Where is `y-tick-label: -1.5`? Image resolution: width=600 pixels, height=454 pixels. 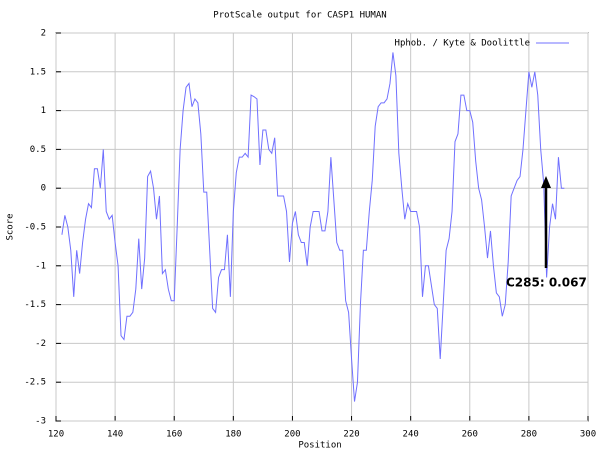 y-tick-label: -1.5 is located at coordinates (35, 305).